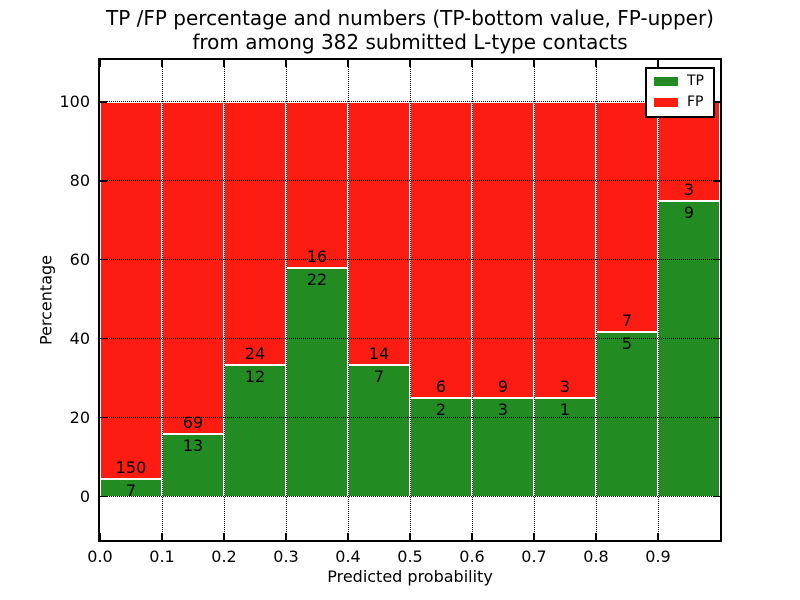 The image size is (800, 600). I want to click on legend-entry-fp: FP, so click(680, 102).